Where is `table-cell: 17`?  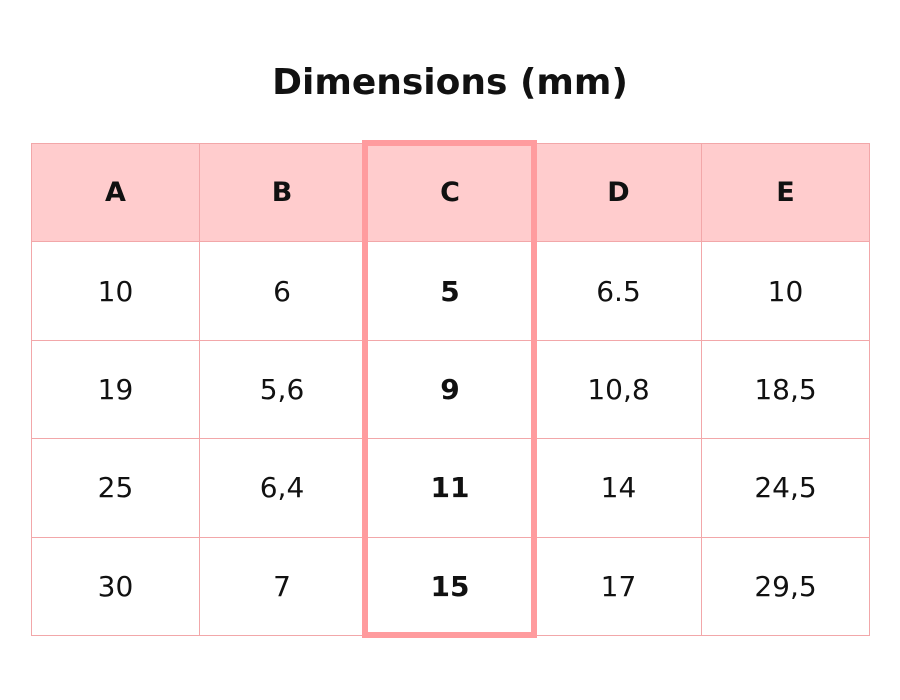
table-cell: 17 is located at coordinates (618, 586).